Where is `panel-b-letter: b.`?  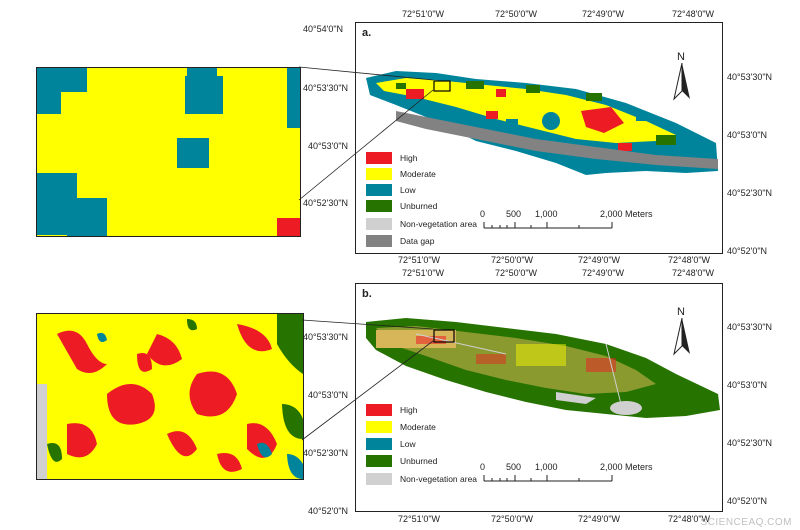
panel-b-letter: b. is located at coordinates (367, 294).